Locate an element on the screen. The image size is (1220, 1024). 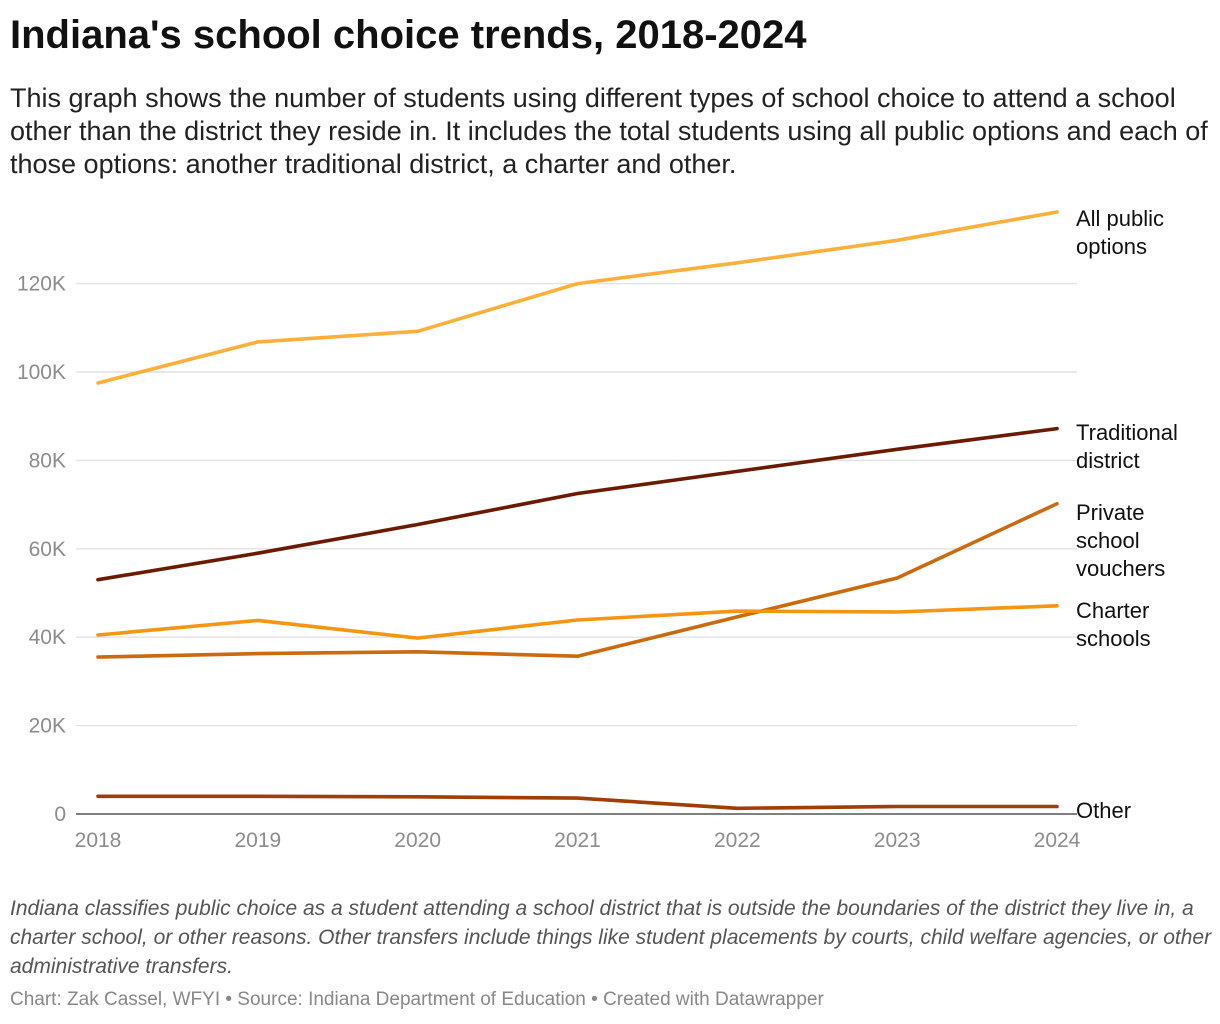
series-end-label: Private school vouchers is located at coordinates (1120, 540).